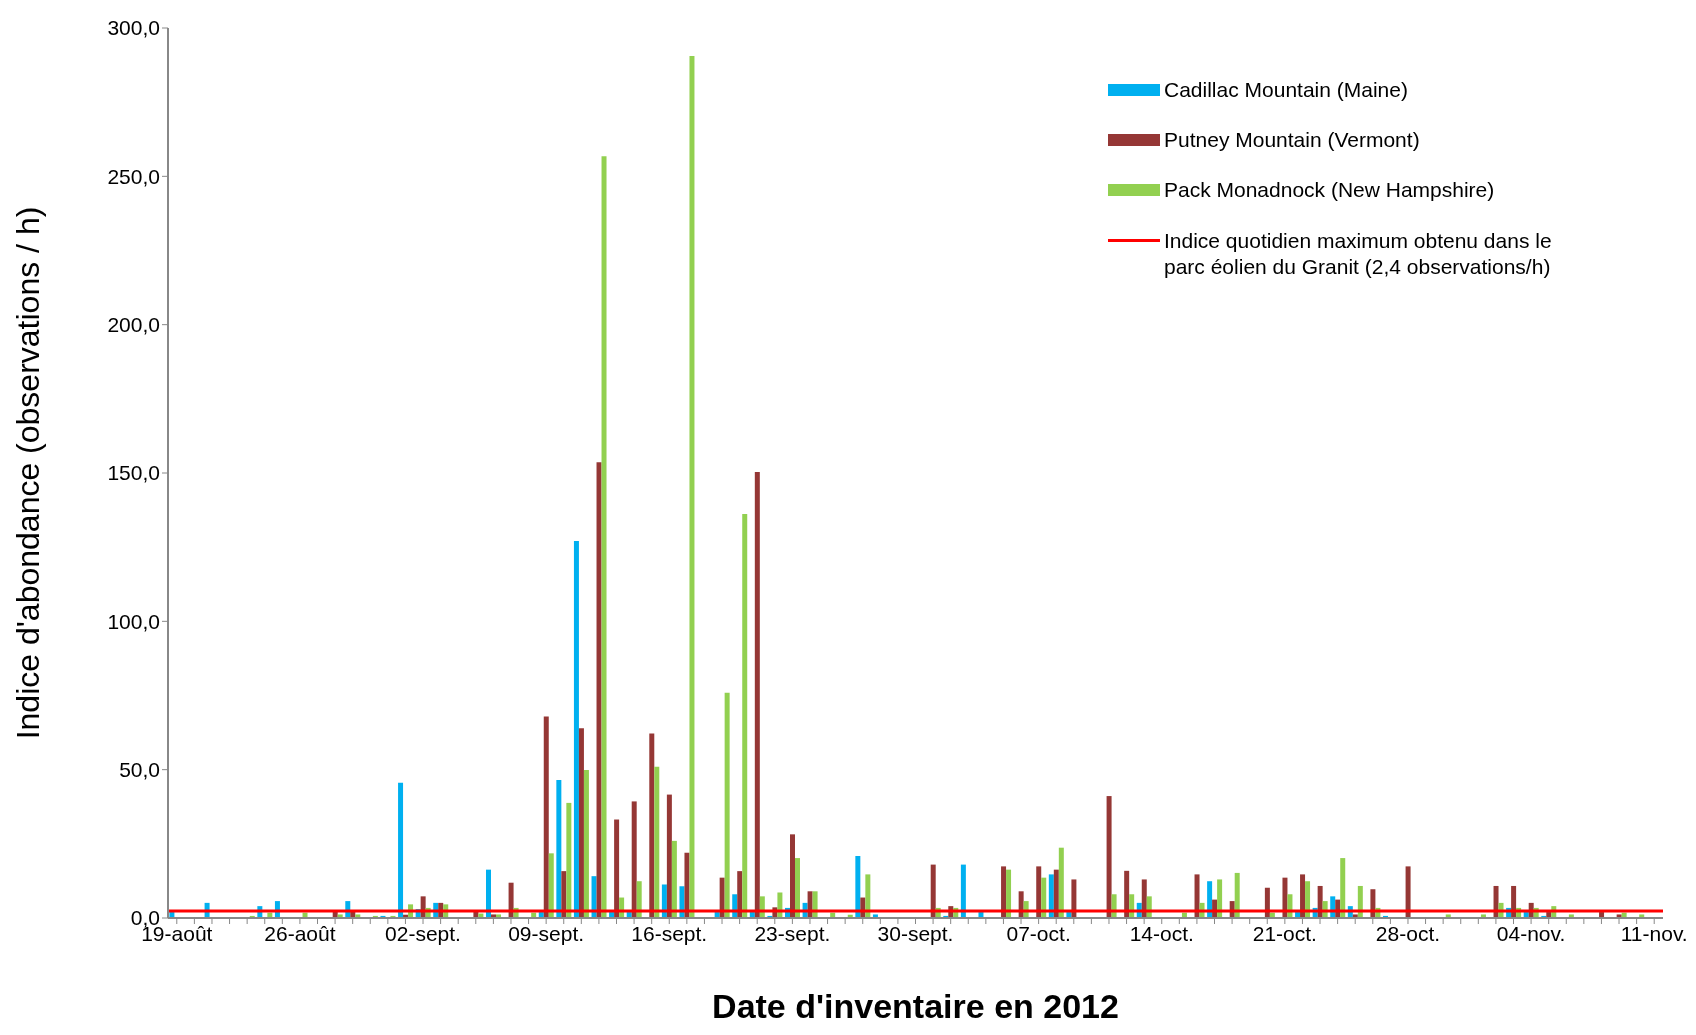 This screenshot has height=1035, width=1696. I want to click on x-tick-label: 02-sept., so click(423, 933).